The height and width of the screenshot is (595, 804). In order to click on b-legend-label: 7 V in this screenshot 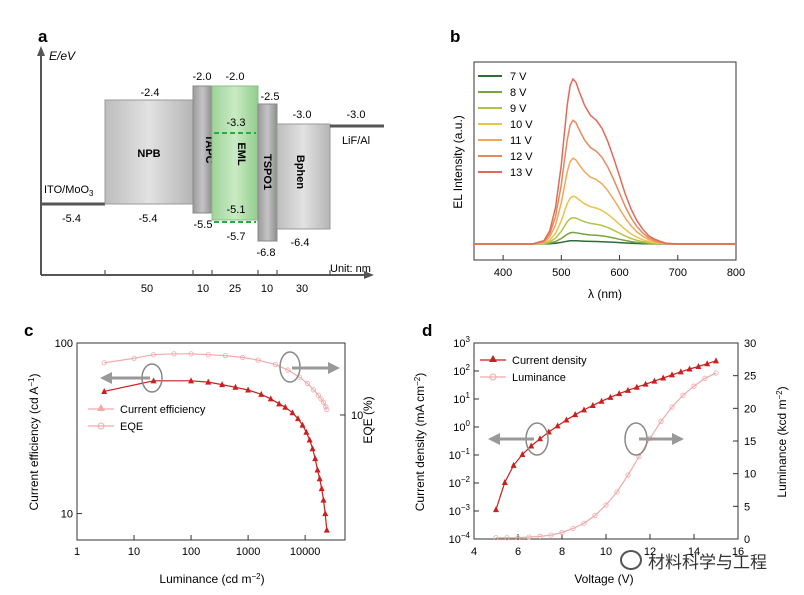, I will do `click(518, 77)`.